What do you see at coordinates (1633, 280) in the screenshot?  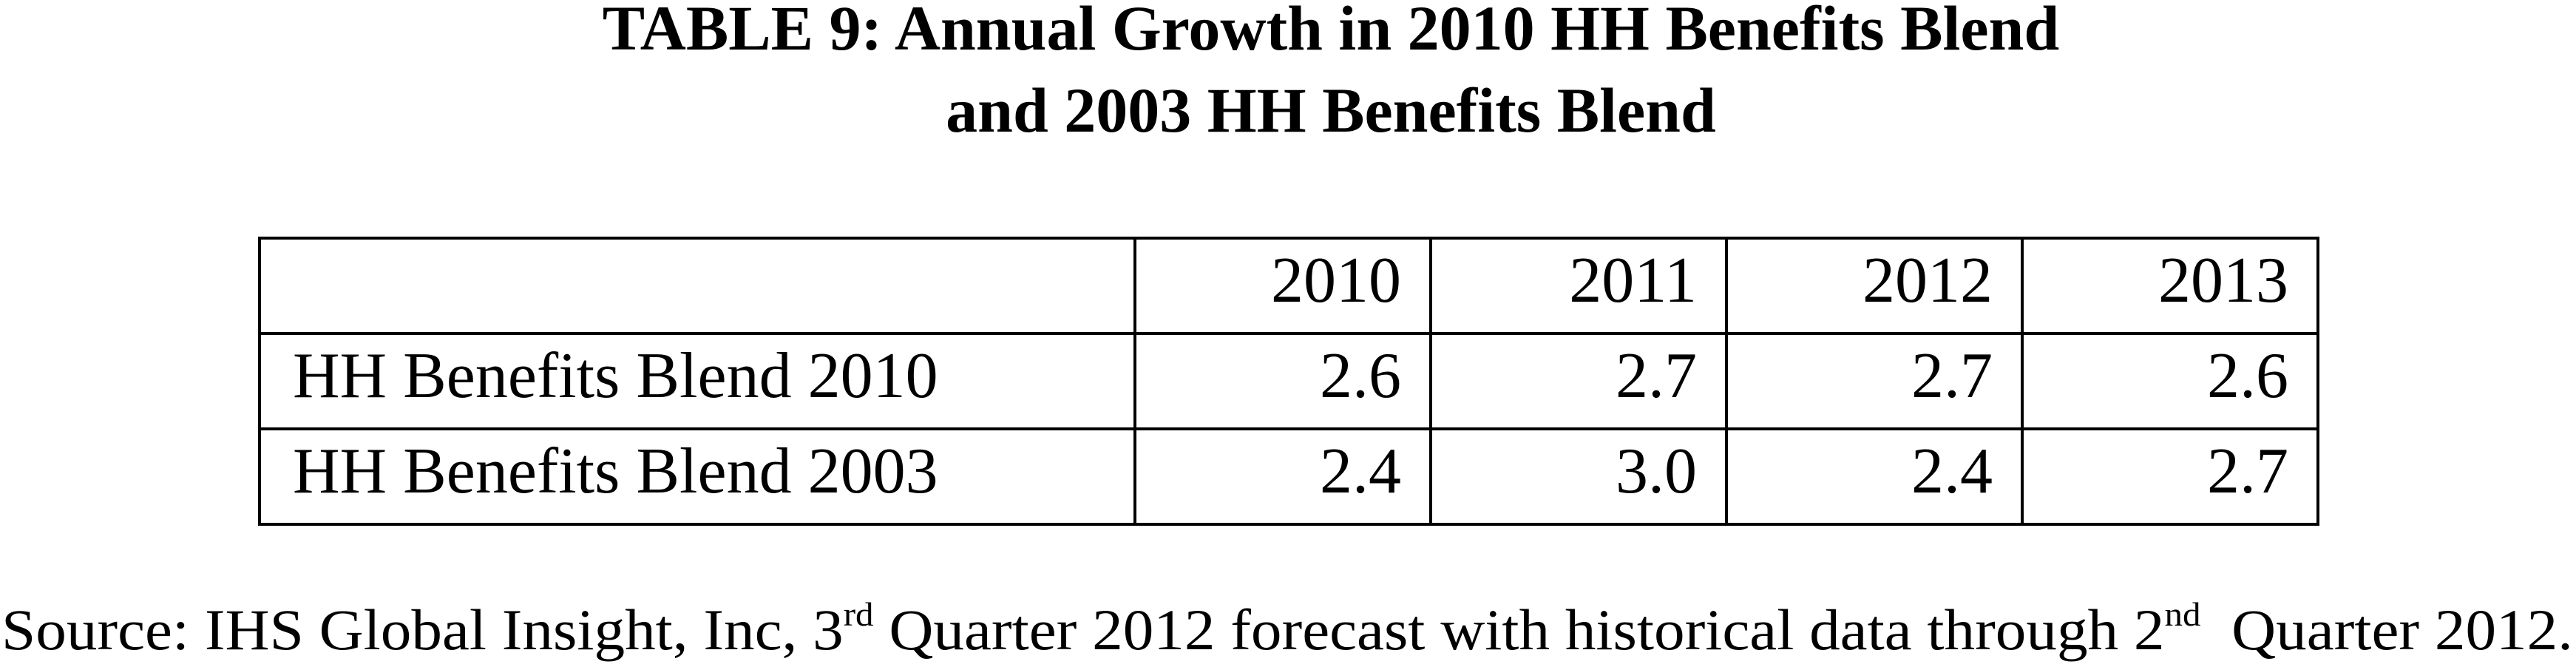 I see `header-cell: 2011` at bounding box center [1633, 280].